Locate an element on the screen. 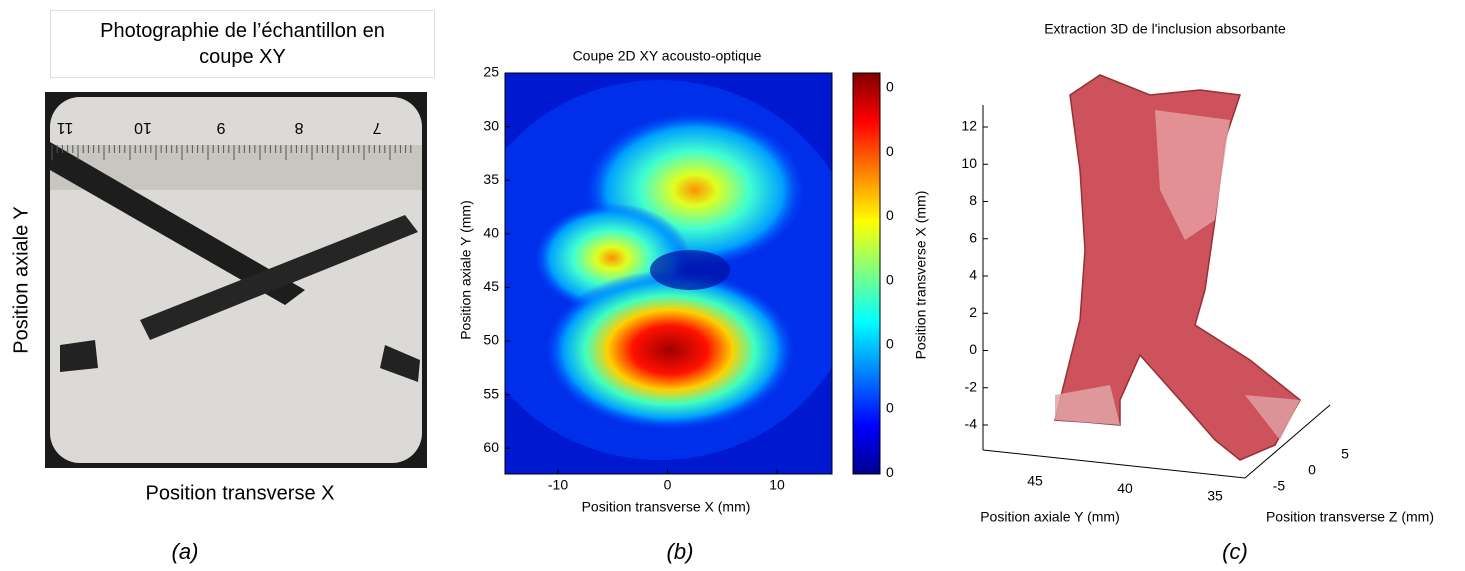 Image resolution: width=1465 pixels, height=571 pixels. surface-3d is located at coordinates (1177, 267).